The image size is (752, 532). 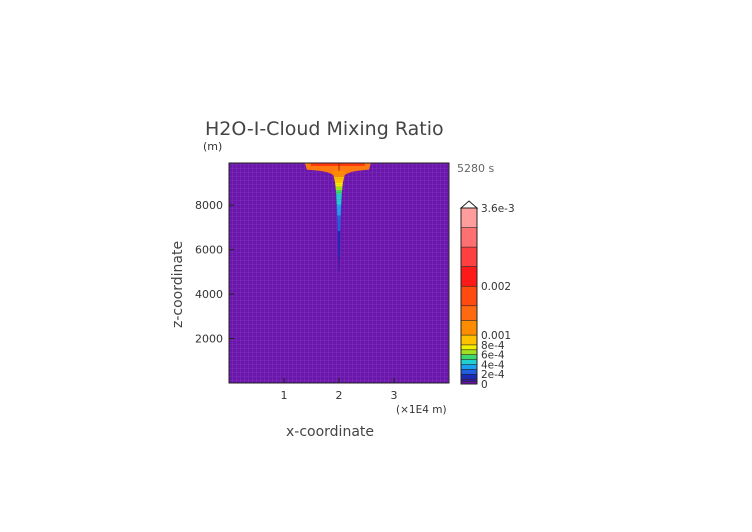 I want to click on chart-title: H2O-I-Cloud Mixing Ratio, so click(x=324, y=129).